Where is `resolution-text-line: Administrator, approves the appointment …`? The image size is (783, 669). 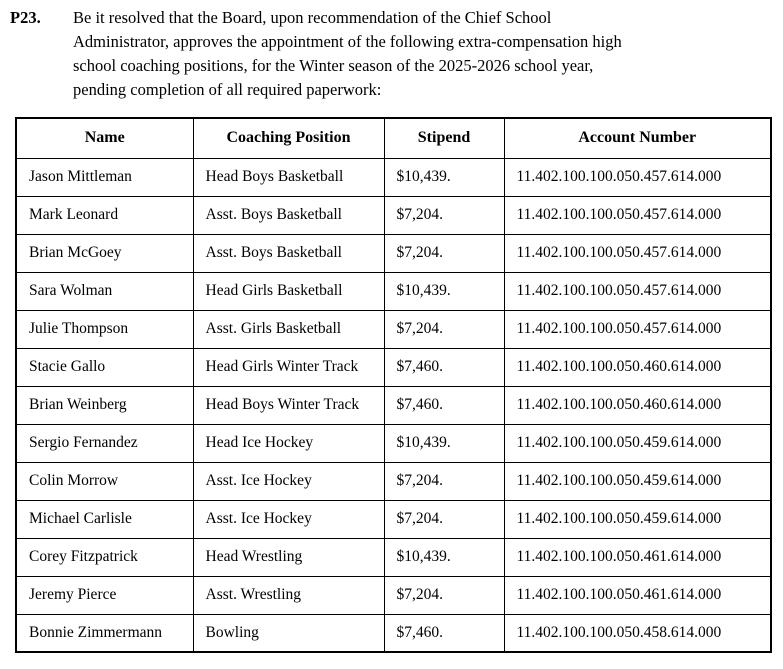 resolution-text-line: Administrator, approves the appointment … is located at coordinates (347, 41).